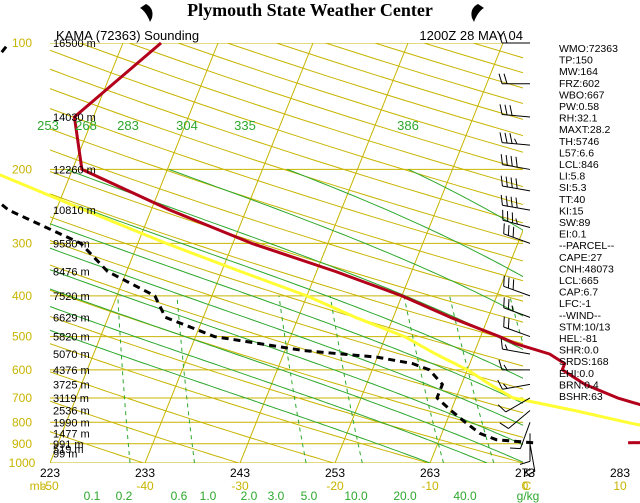  I want to click on index-item: KI:15, so click(571, 211).